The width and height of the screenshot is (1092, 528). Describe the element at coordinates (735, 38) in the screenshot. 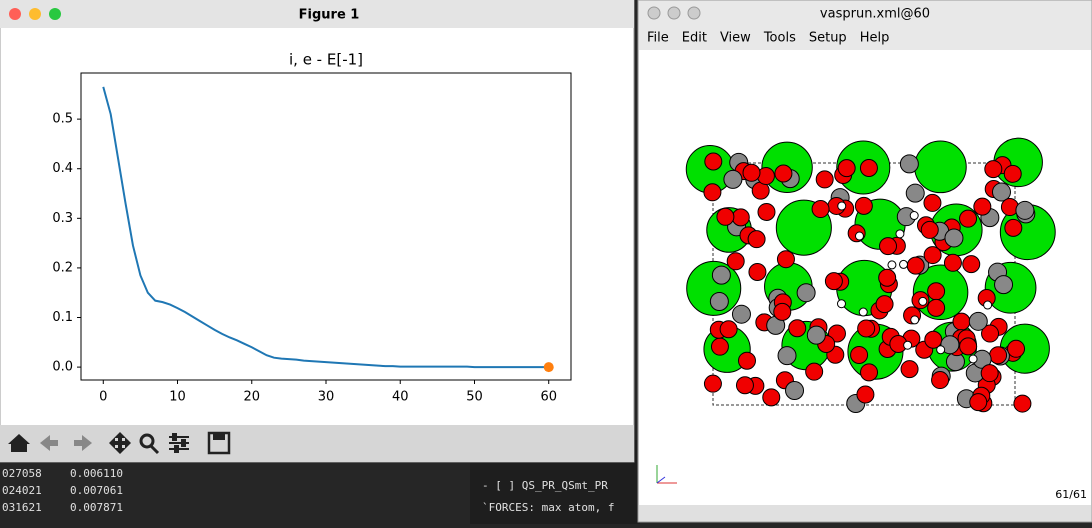

I see `menu-item: View` at that location.